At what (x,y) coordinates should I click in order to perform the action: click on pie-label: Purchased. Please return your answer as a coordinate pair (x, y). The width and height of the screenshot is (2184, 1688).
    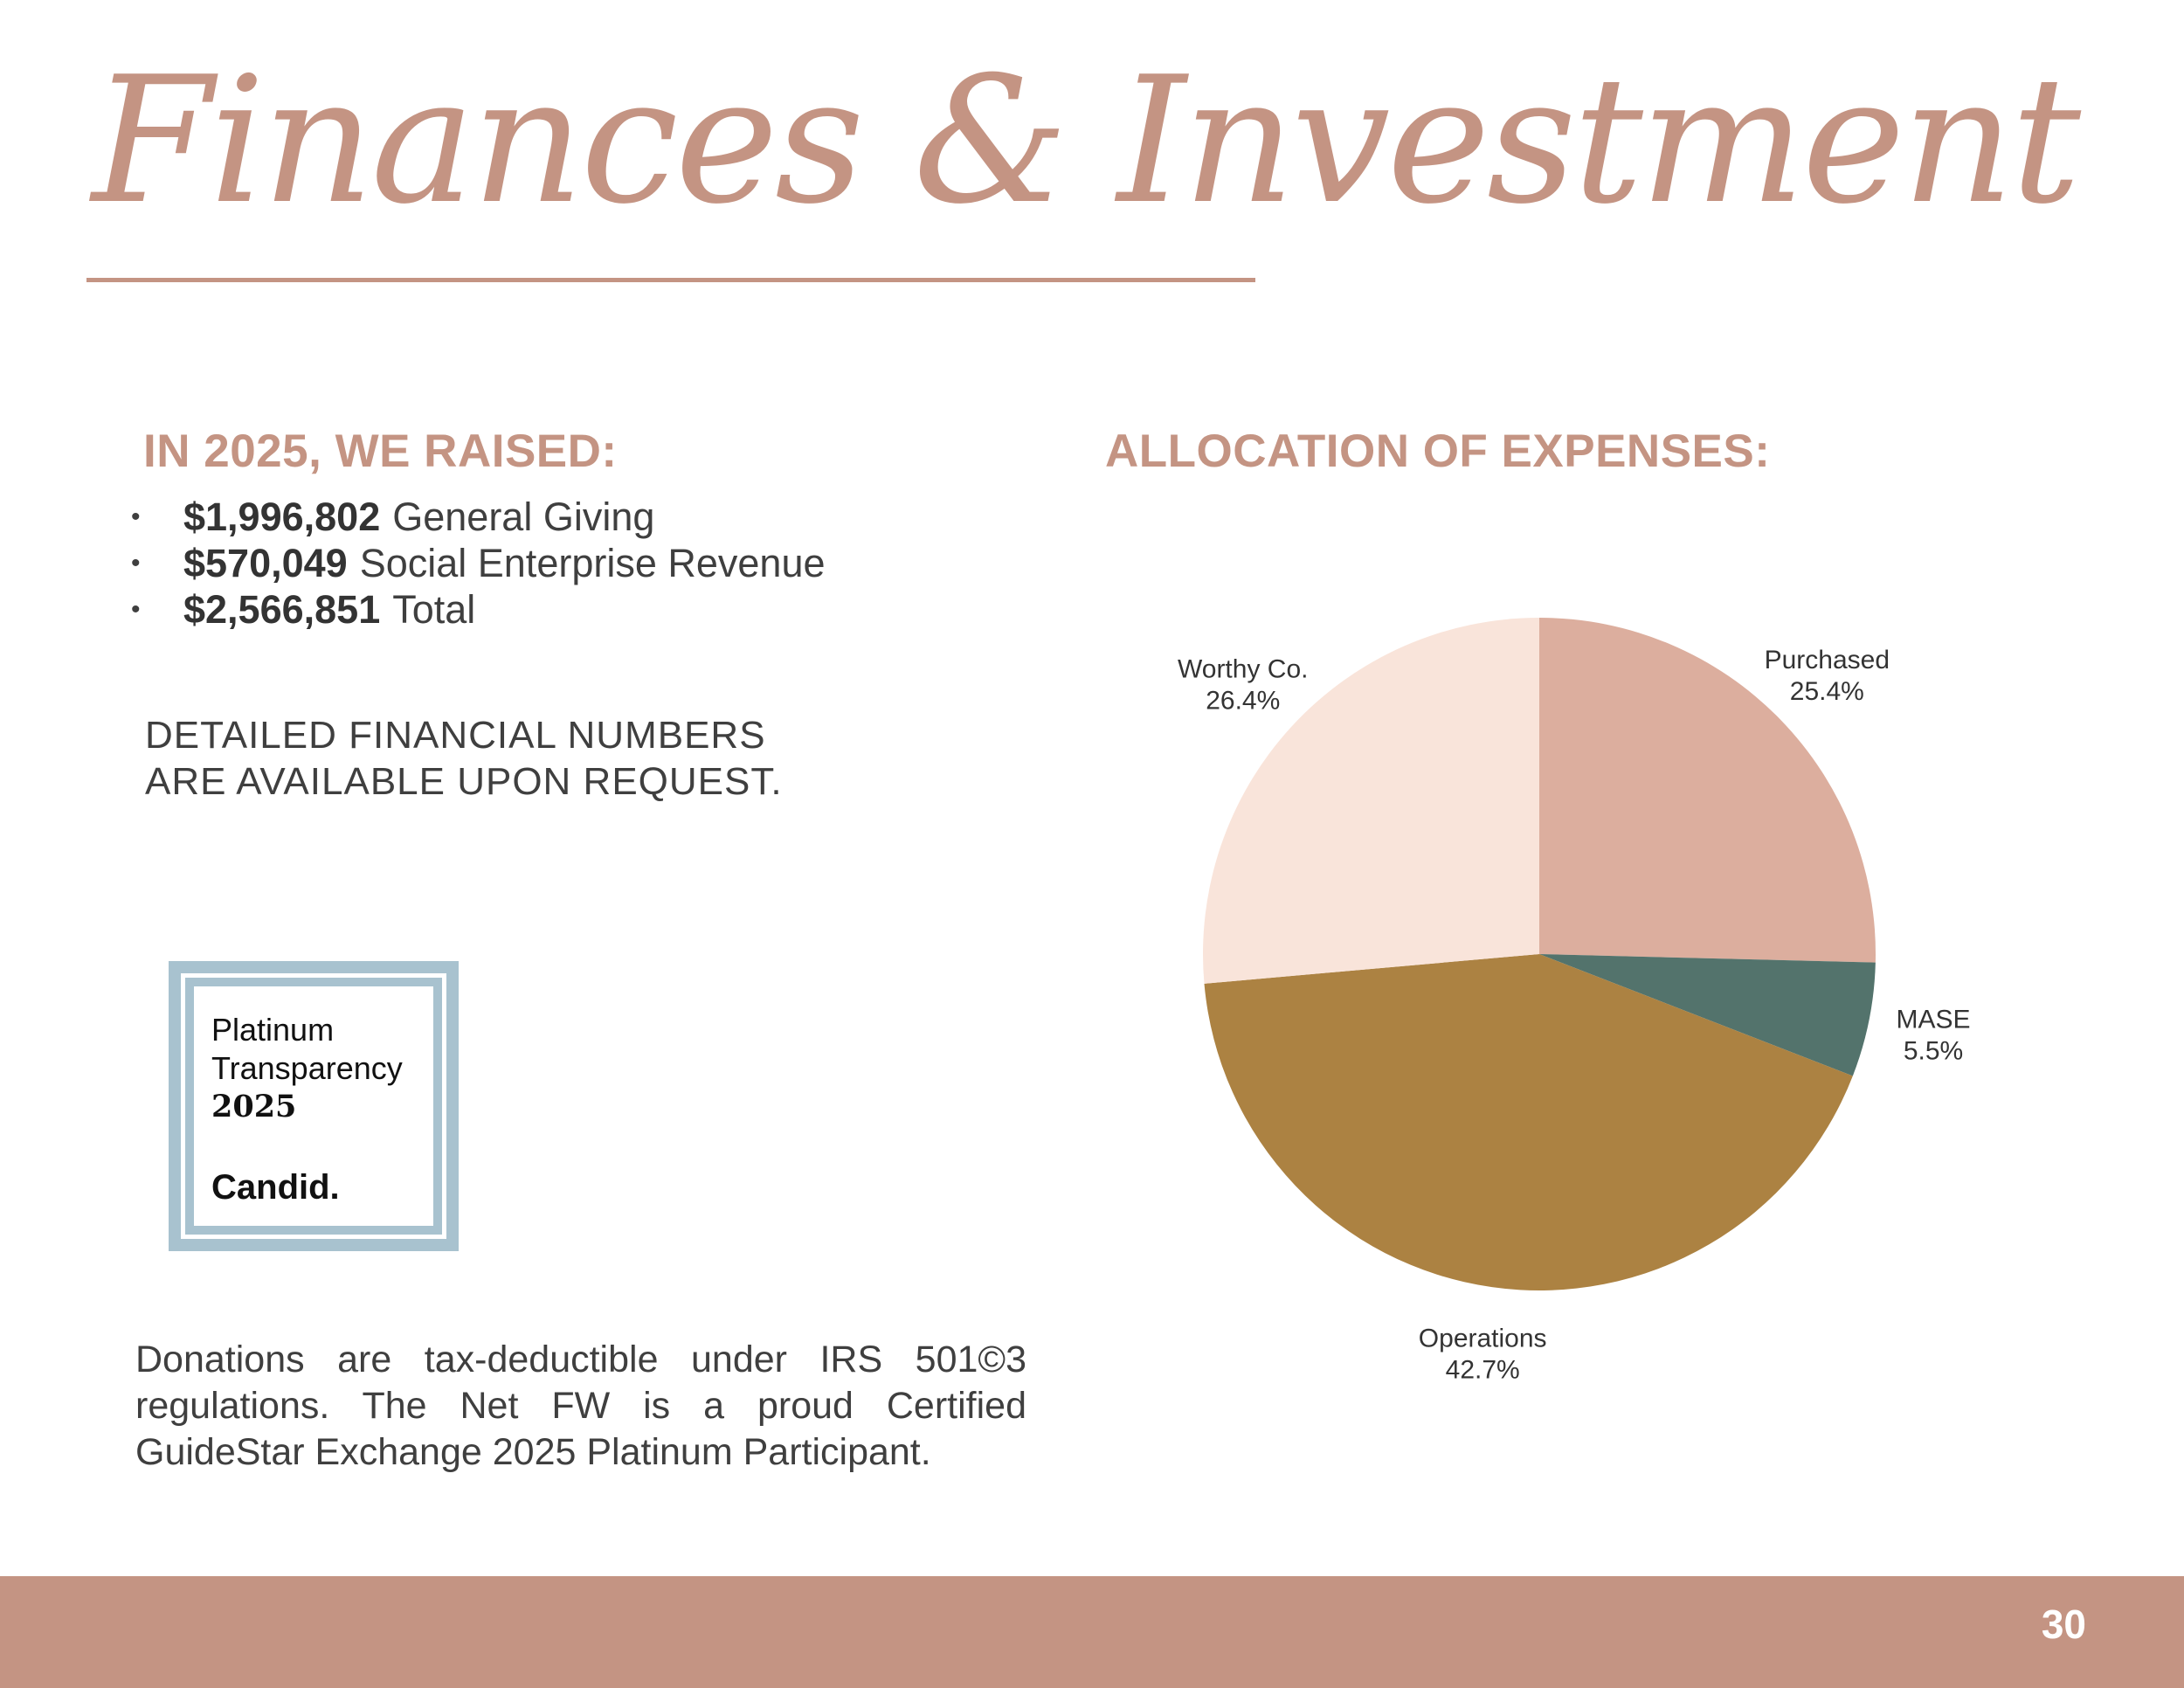
    Looking at the image, I should click on (1827, 660).